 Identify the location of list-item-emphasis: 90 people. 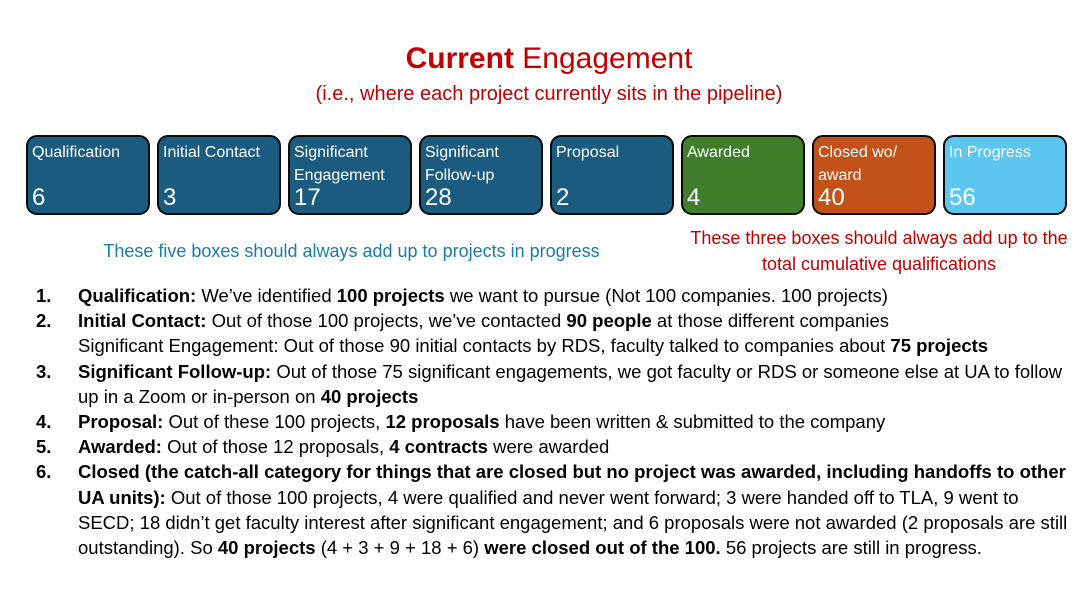
(609, 321).